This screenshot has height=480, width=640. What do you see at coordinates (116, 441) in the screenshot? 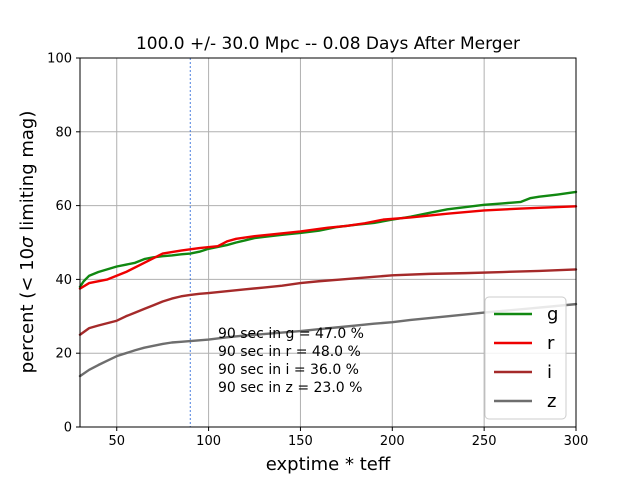
I see `x-tick-label: 50` at bounding box center [116, 441].